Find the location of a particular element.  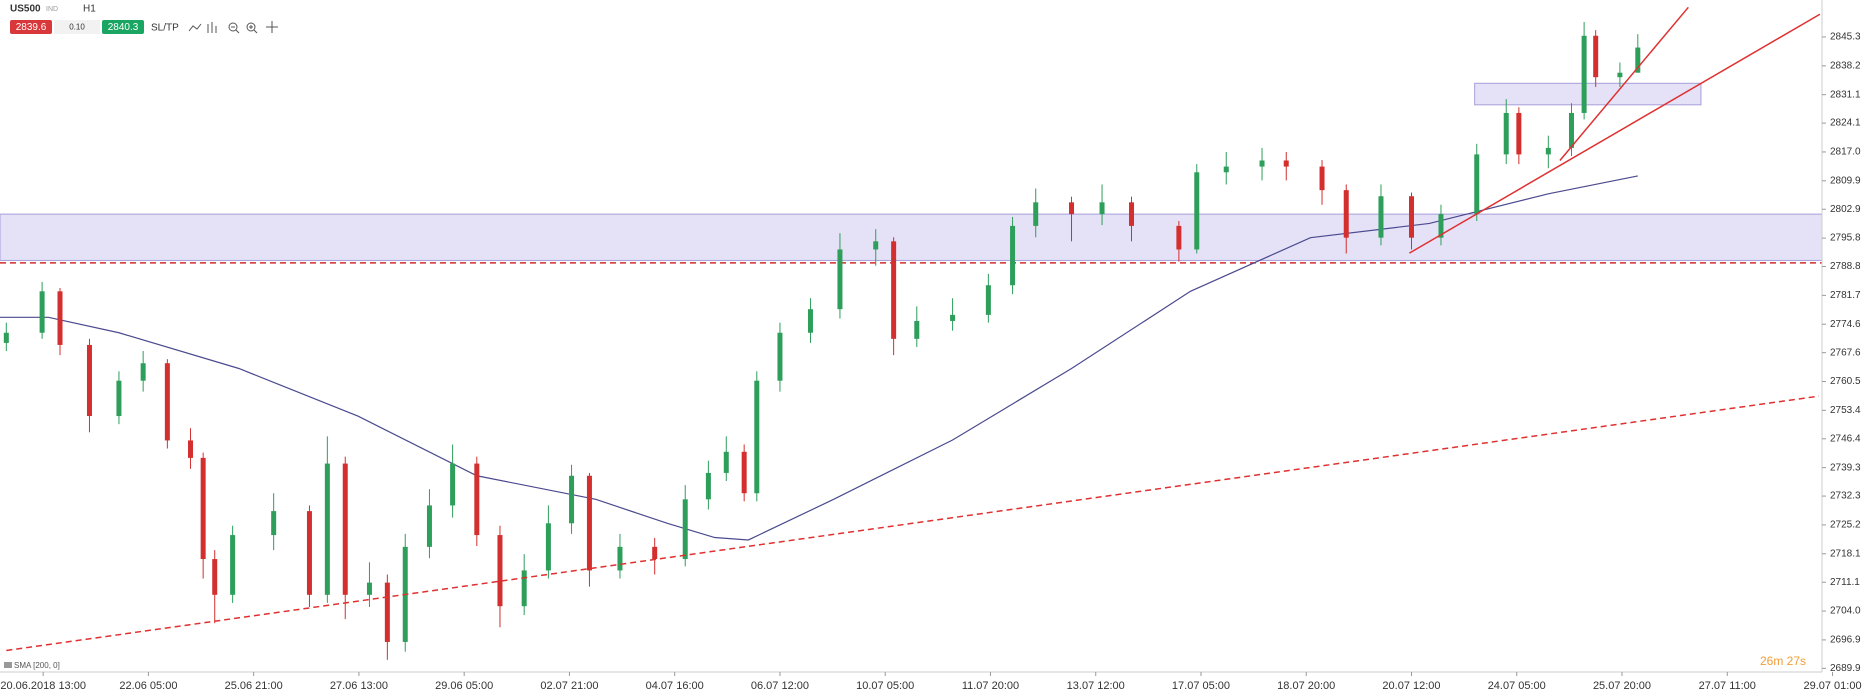

symbol: US500 is located at coordinates (25, 9).